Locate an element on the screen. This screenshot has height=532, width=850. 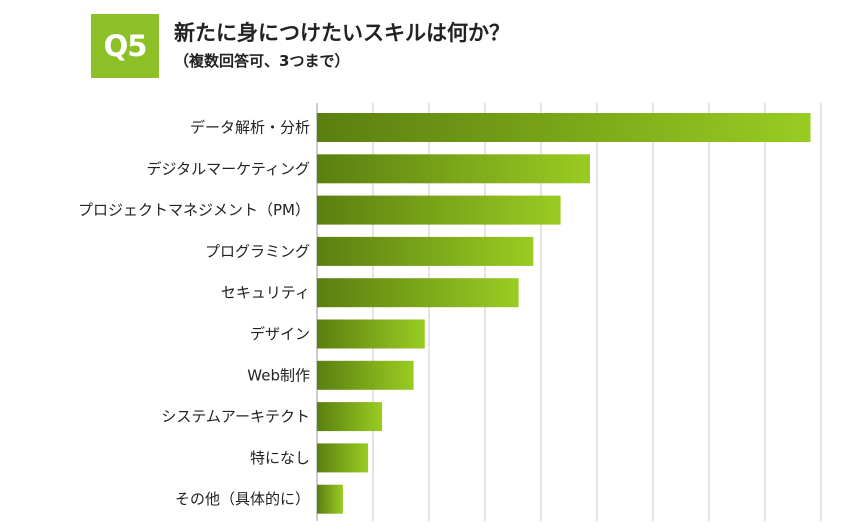
category-label: プロジェクトマネジメント（PM） is located at coordinates (194, 210).